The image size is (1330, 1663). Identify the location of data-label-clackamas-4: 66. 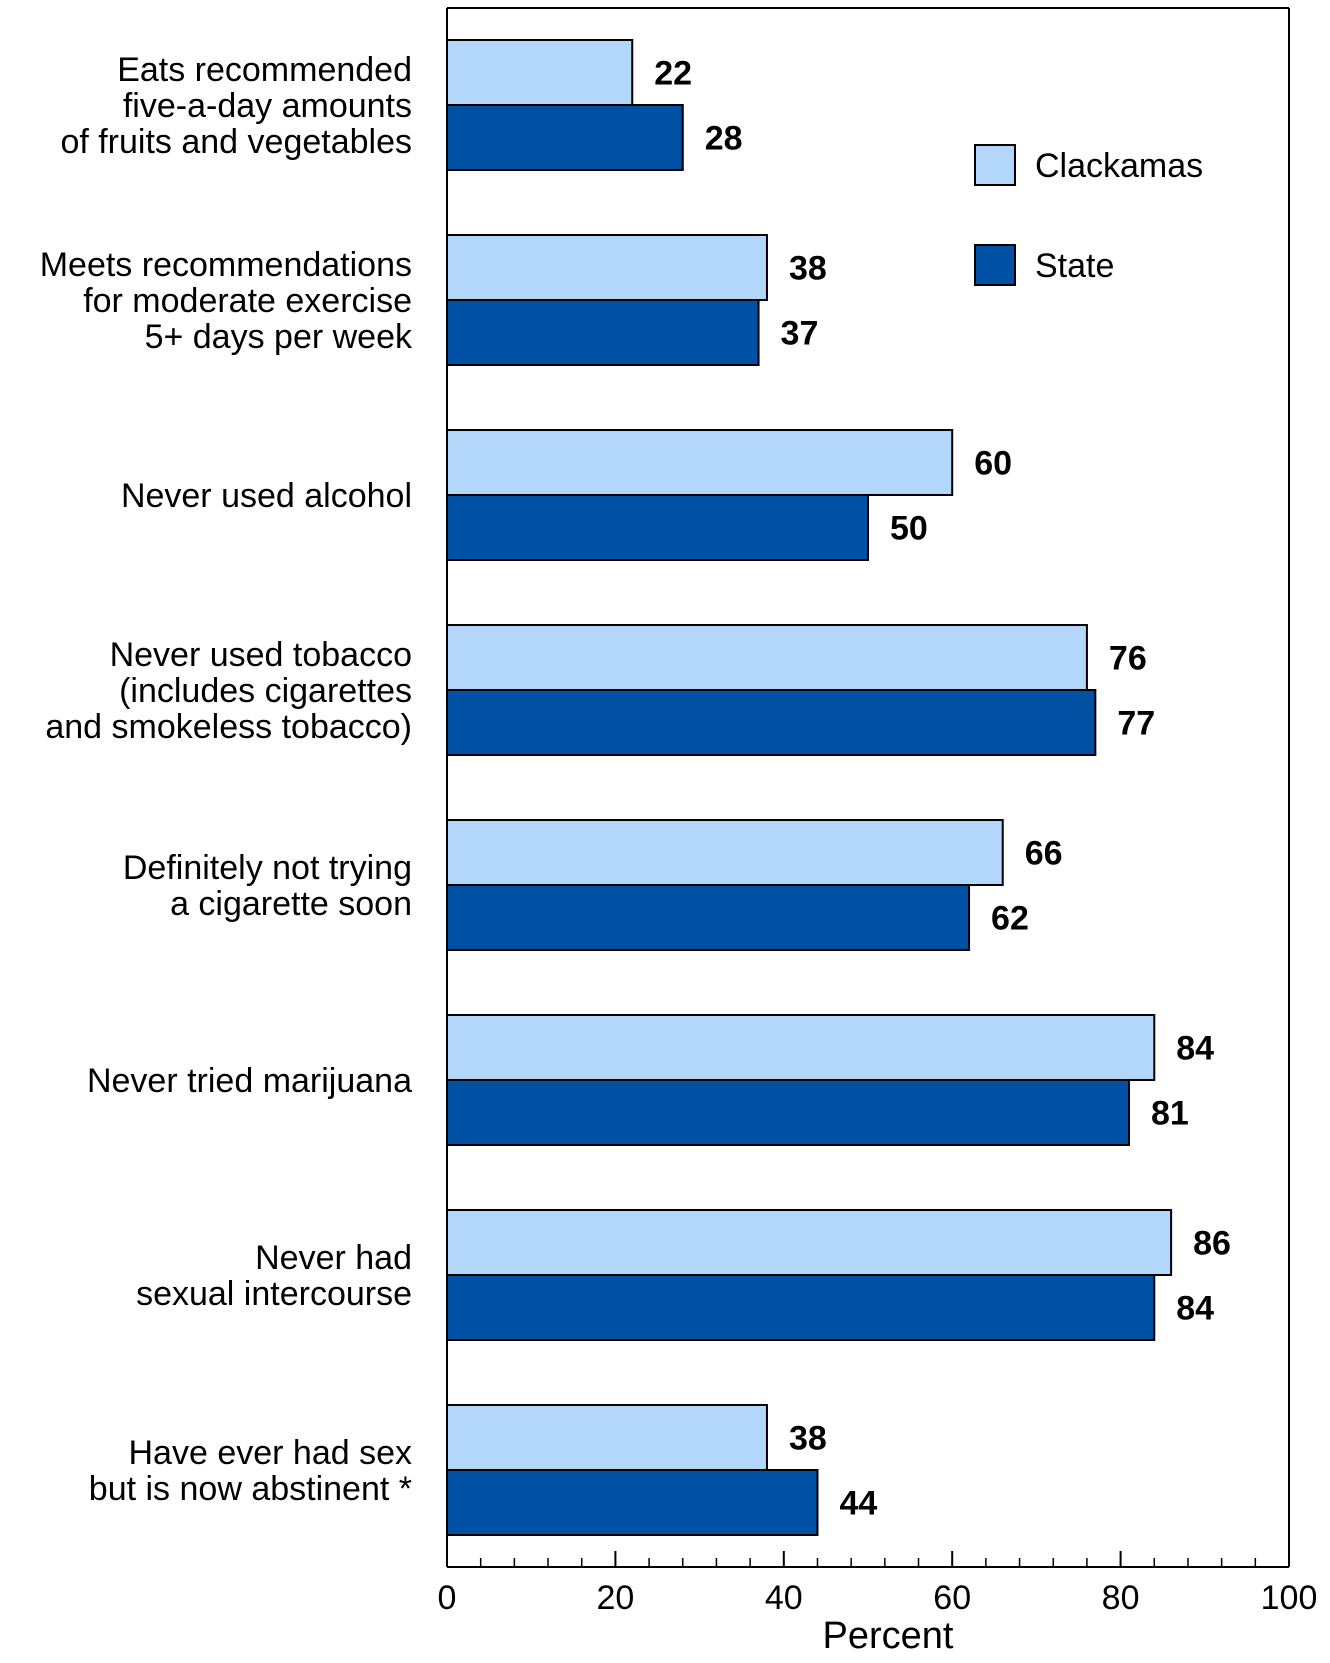
(1044, 854).